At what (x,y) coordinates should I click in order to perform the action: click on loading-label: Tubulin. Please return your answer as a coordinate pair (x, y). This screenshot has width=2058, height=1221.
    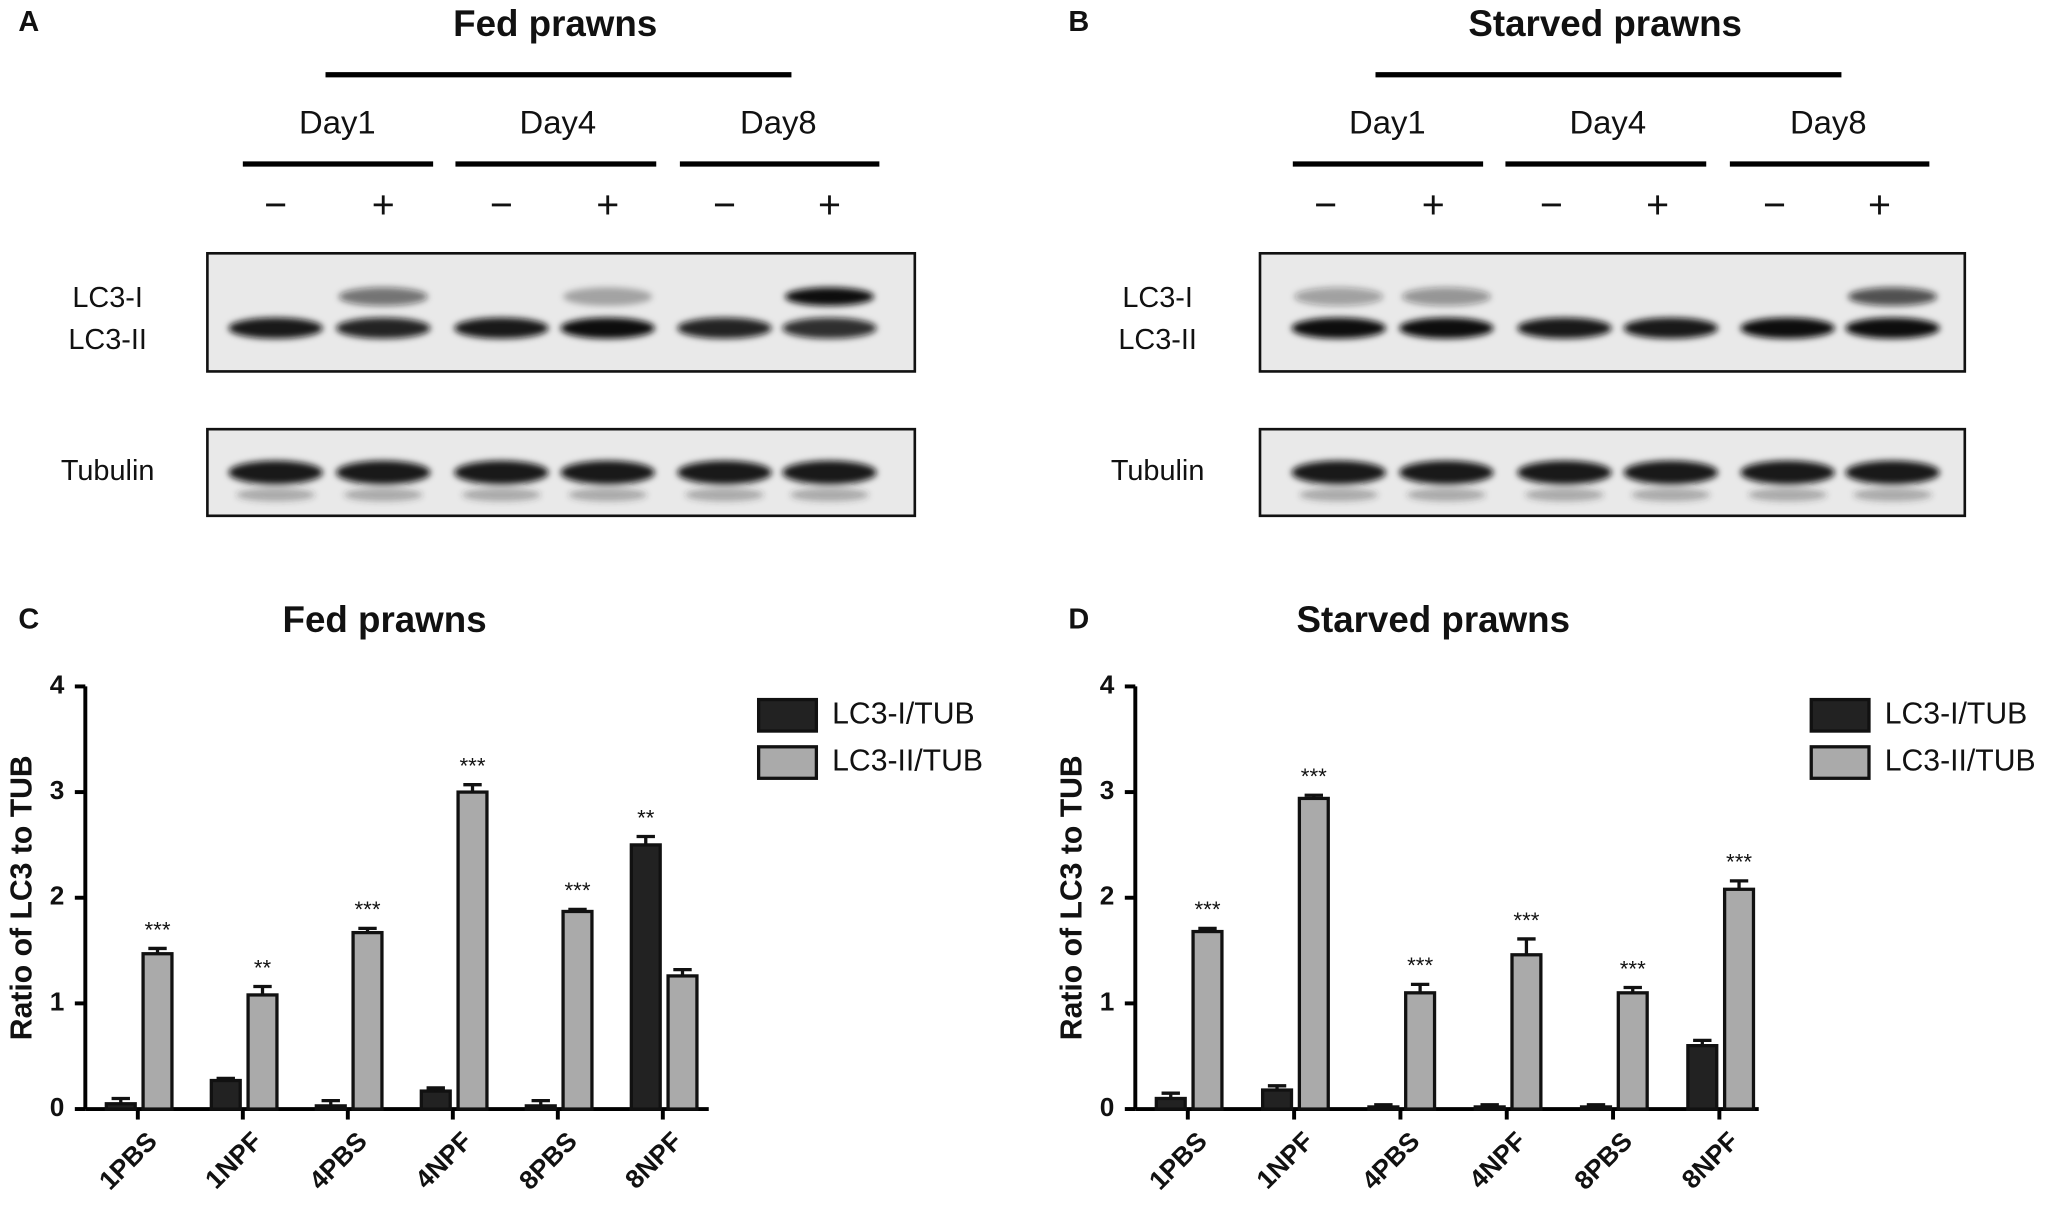
    Looking at the image, I should click on (1158, 471).